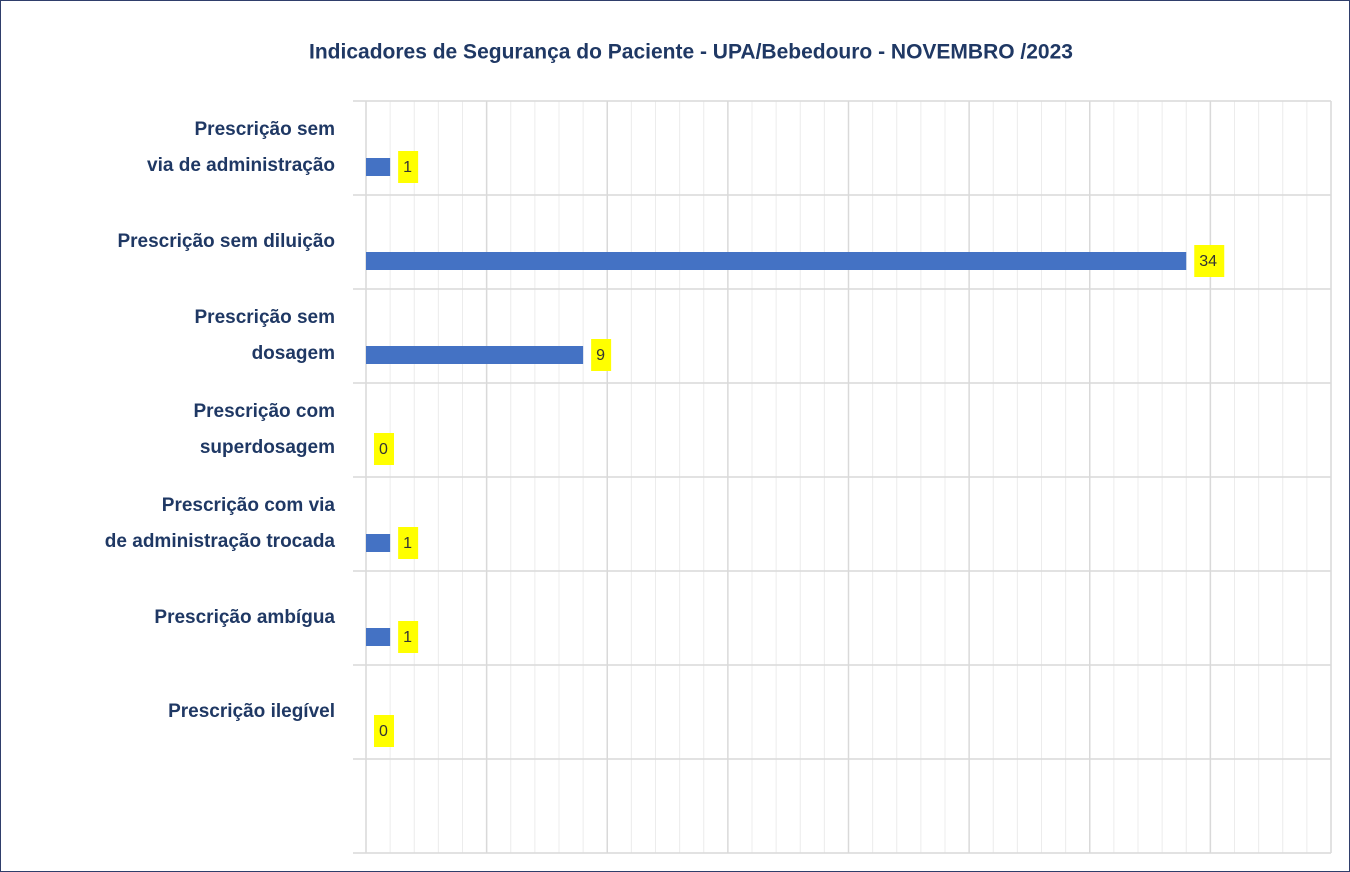 Image resolution: width=1350 pixels, height=872 pixels. I want to click on y-tick-label: Prescrição sem via de administração, so click(241, 147).